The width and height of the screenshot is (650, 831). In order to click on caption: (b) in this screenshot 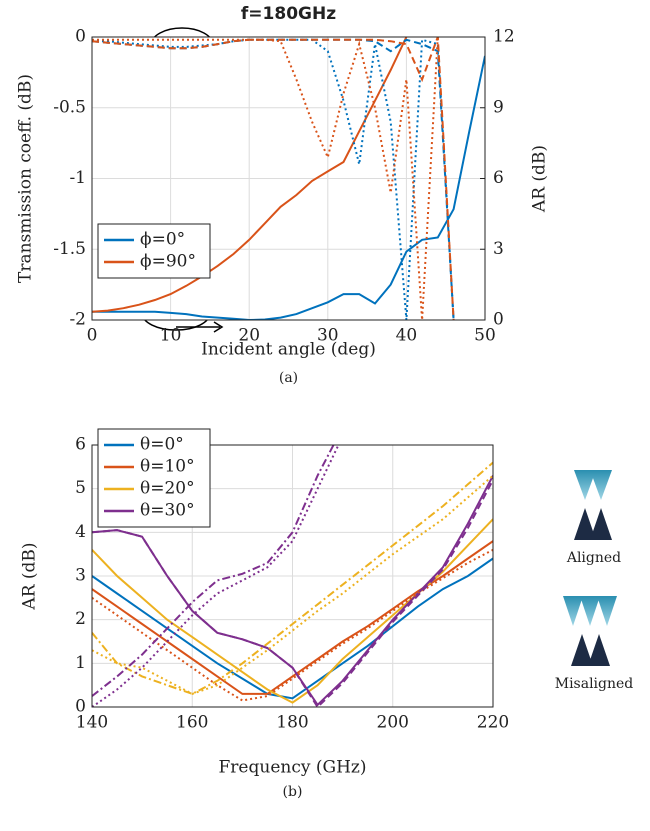, I will do `click(293, 792)`.